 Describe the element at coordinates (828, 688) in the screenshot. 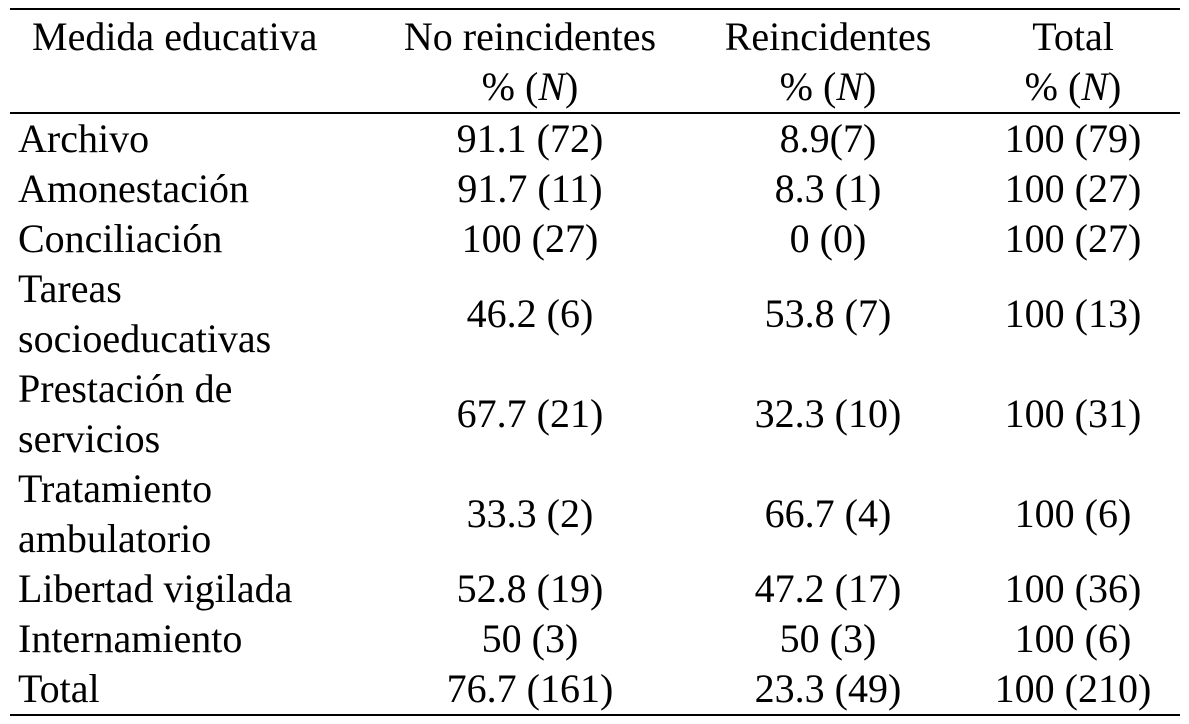

I see `table-cell: 23.3 (49)` at that location.